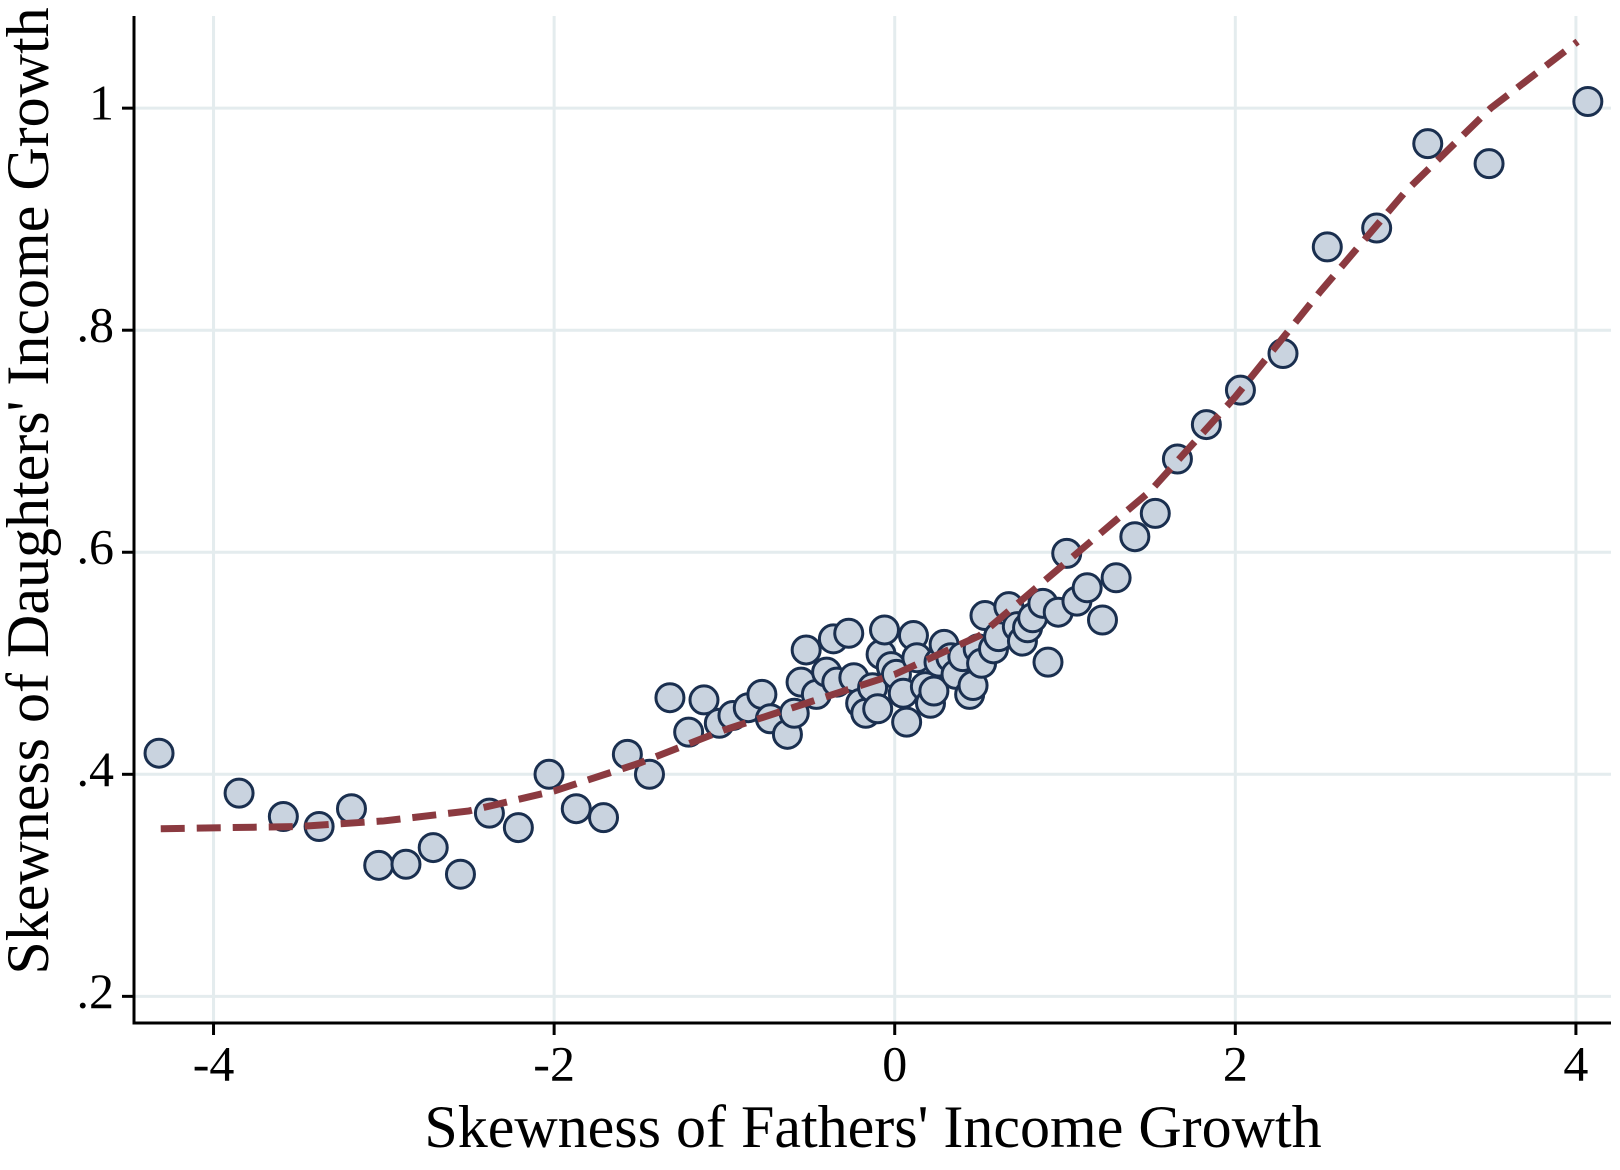  I want to click on x-tick-label: 2, so click(1235, 1063).